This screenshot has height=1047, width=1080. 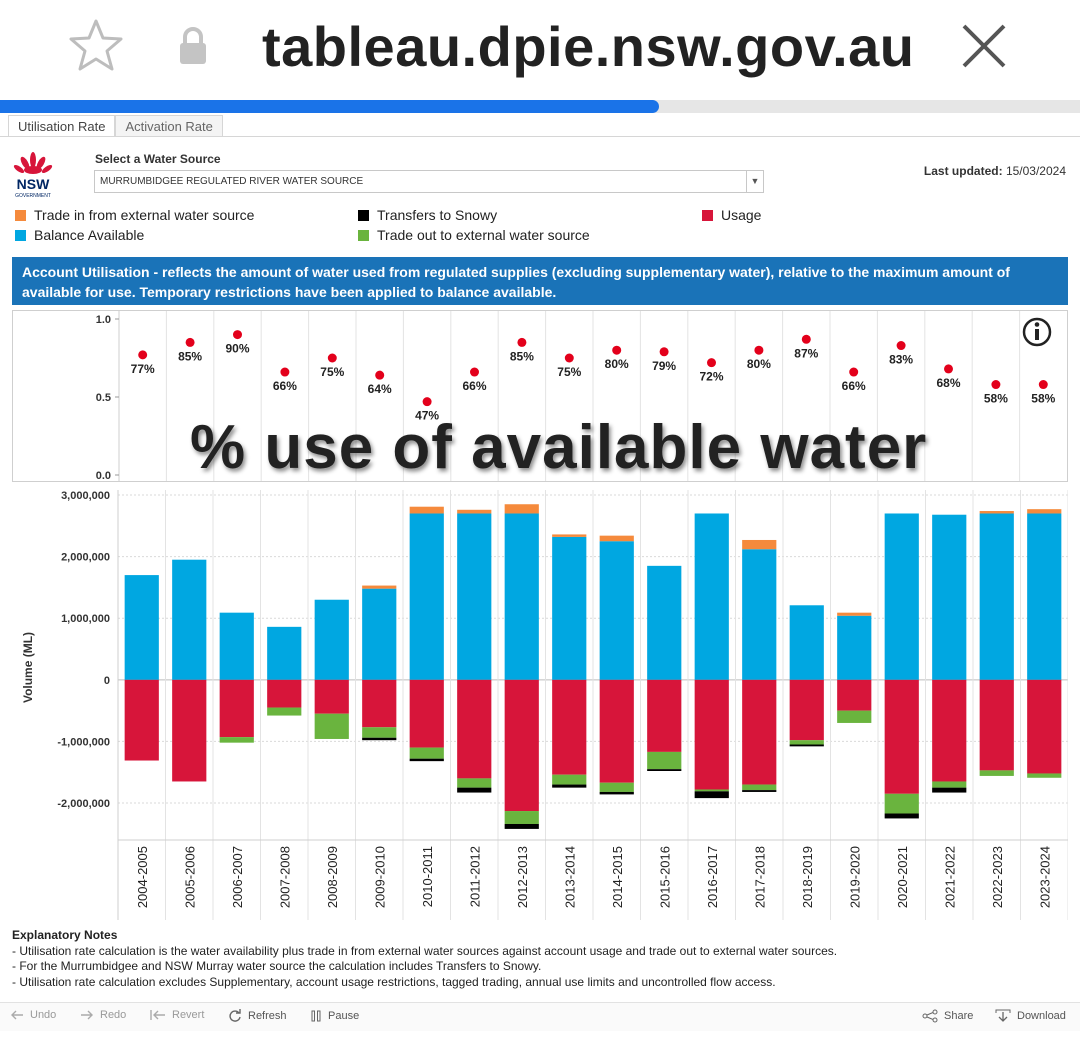 What do you see at coordinates (437, 215) in the screenshot?
I see `legend-label-snowy: Transfers to Snowy` at bounding box center [437, 215].